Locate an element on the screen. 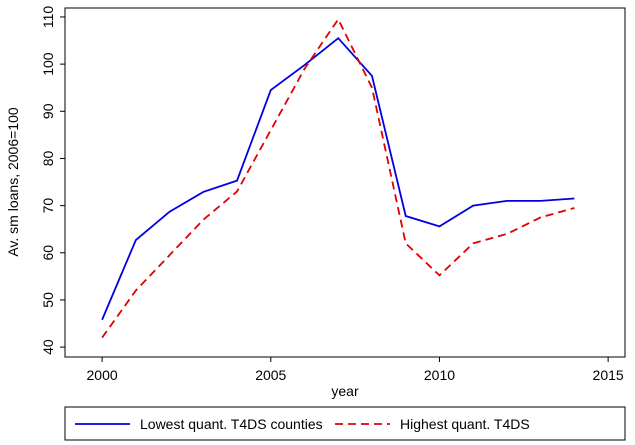  legend-label: Lowest quant. T4DS counties is located at coordinates (231, 424).